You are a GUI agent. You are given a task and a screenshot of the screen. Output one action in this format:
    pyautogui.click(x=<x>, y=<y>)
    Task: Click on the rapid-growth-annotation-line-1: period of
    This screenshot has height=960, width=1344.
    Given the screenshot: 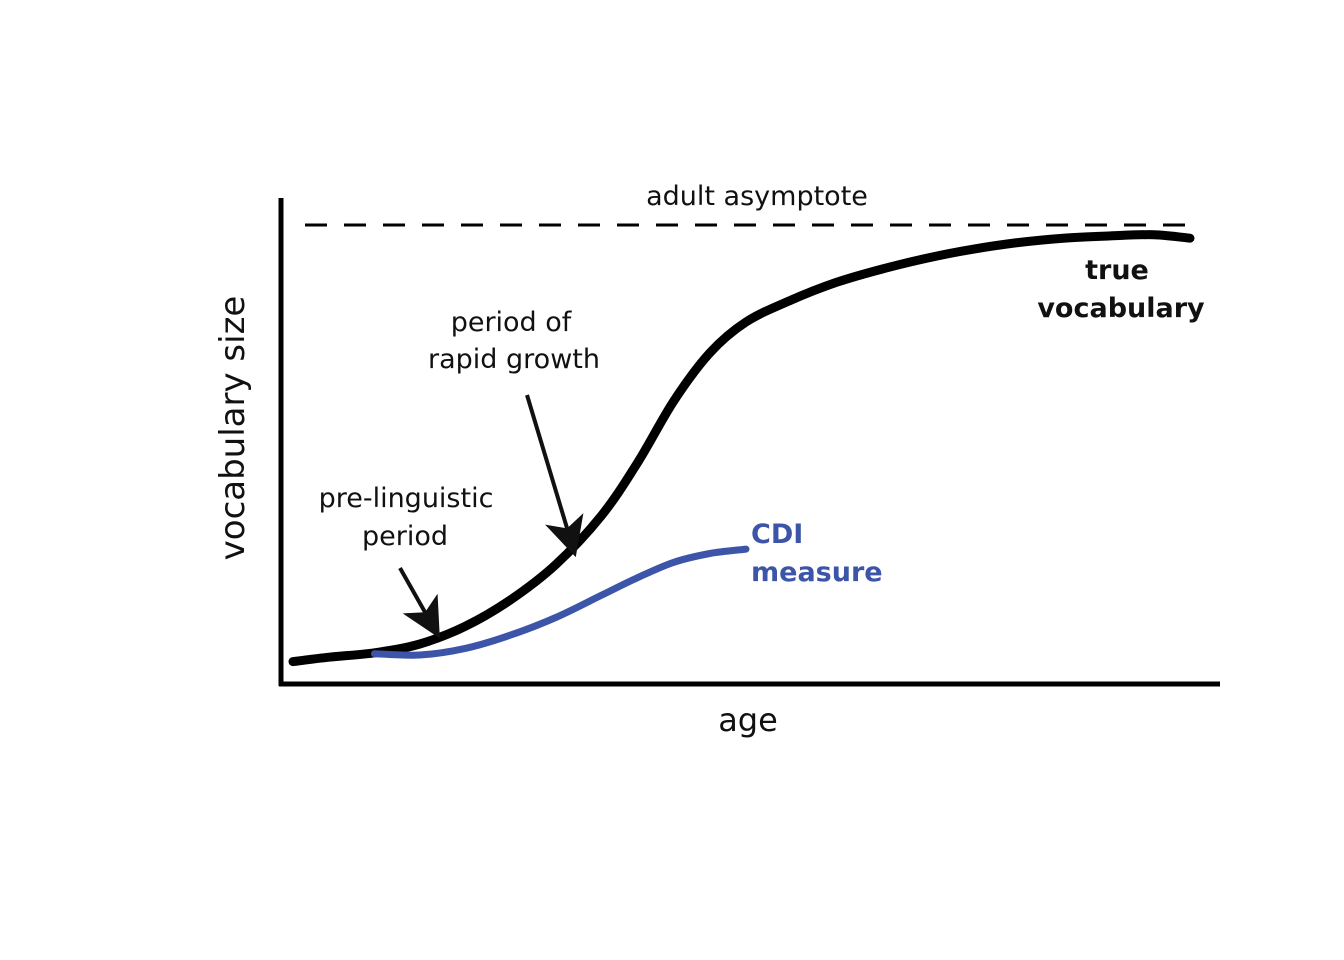 What is the action you would take?
    pyautogui.click(x=512, y=322)
    